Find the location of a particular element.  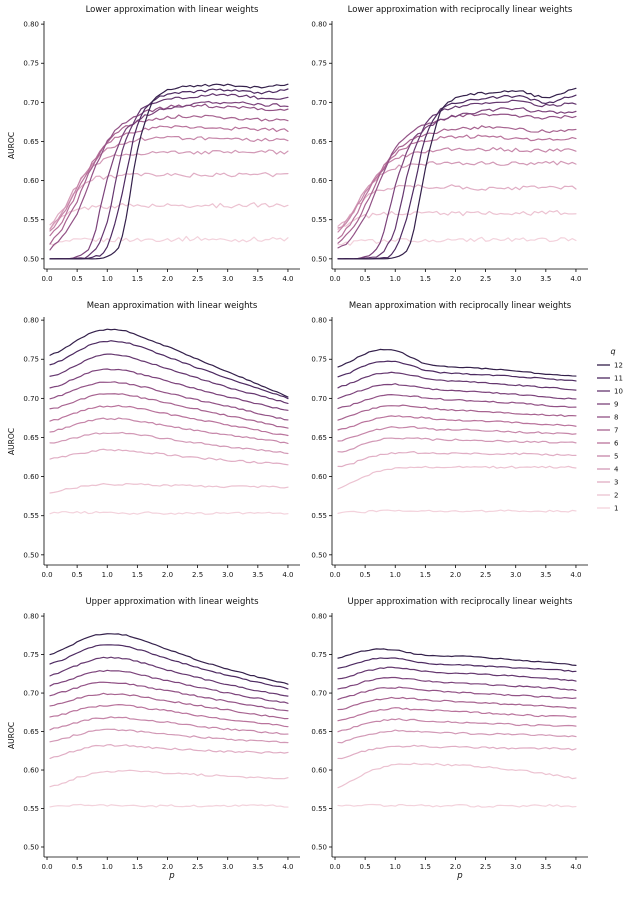

legend-label-q11: 11 is located at coordinates (618, 379).